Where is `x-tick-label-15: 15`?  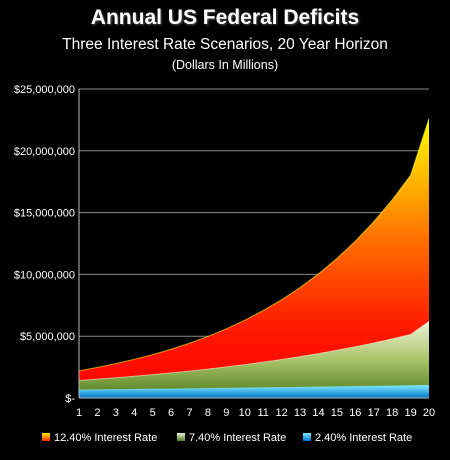
x-tick-label-15: 15 is located at coordinates (337, 413).